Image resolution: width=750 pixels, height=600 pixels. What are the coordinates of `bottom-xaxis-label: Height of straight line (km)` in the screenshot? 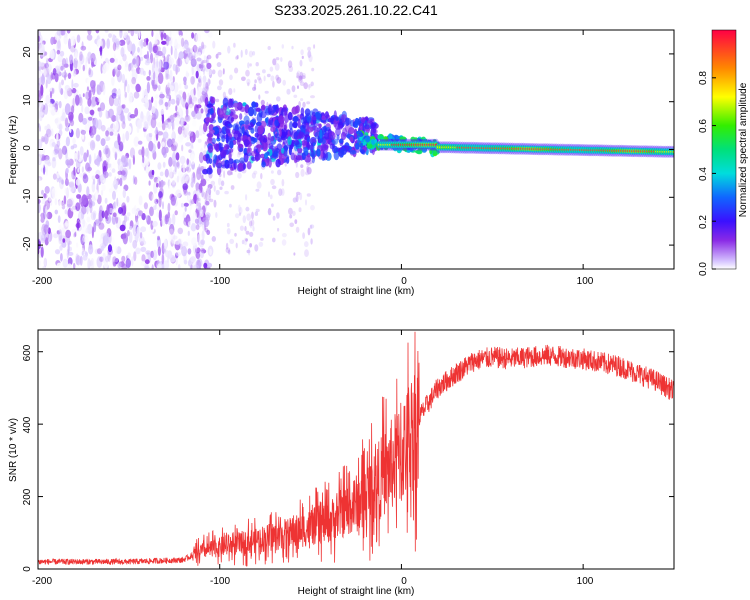 It's located at (356, 591).